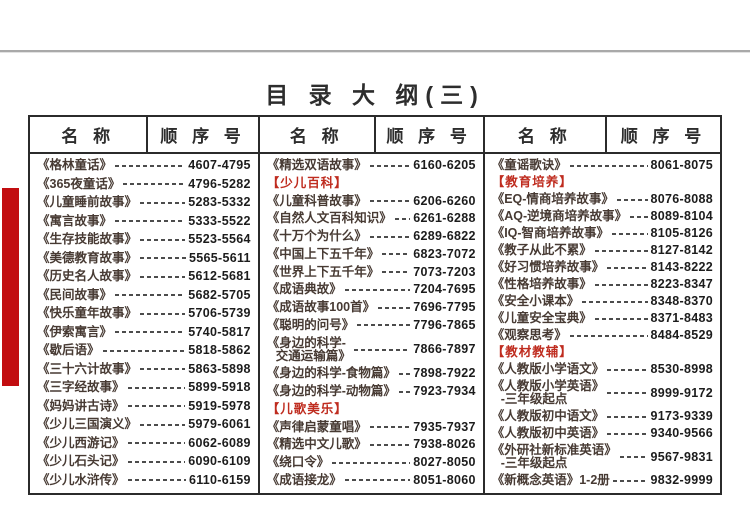 This screenshot has width=750, height=525. I want to click on entry-title: 《自然人文百科知识》, so click(329, 218).